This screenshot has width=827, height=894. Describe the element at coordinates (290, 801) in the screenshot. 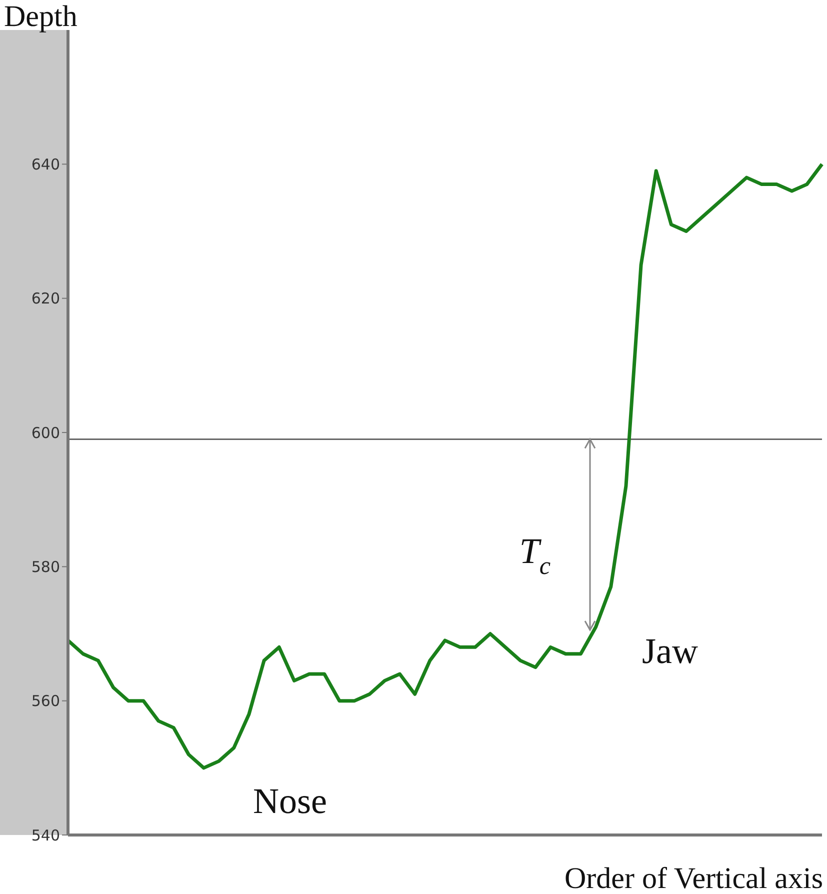

I see `annotation: Nose` at that location.